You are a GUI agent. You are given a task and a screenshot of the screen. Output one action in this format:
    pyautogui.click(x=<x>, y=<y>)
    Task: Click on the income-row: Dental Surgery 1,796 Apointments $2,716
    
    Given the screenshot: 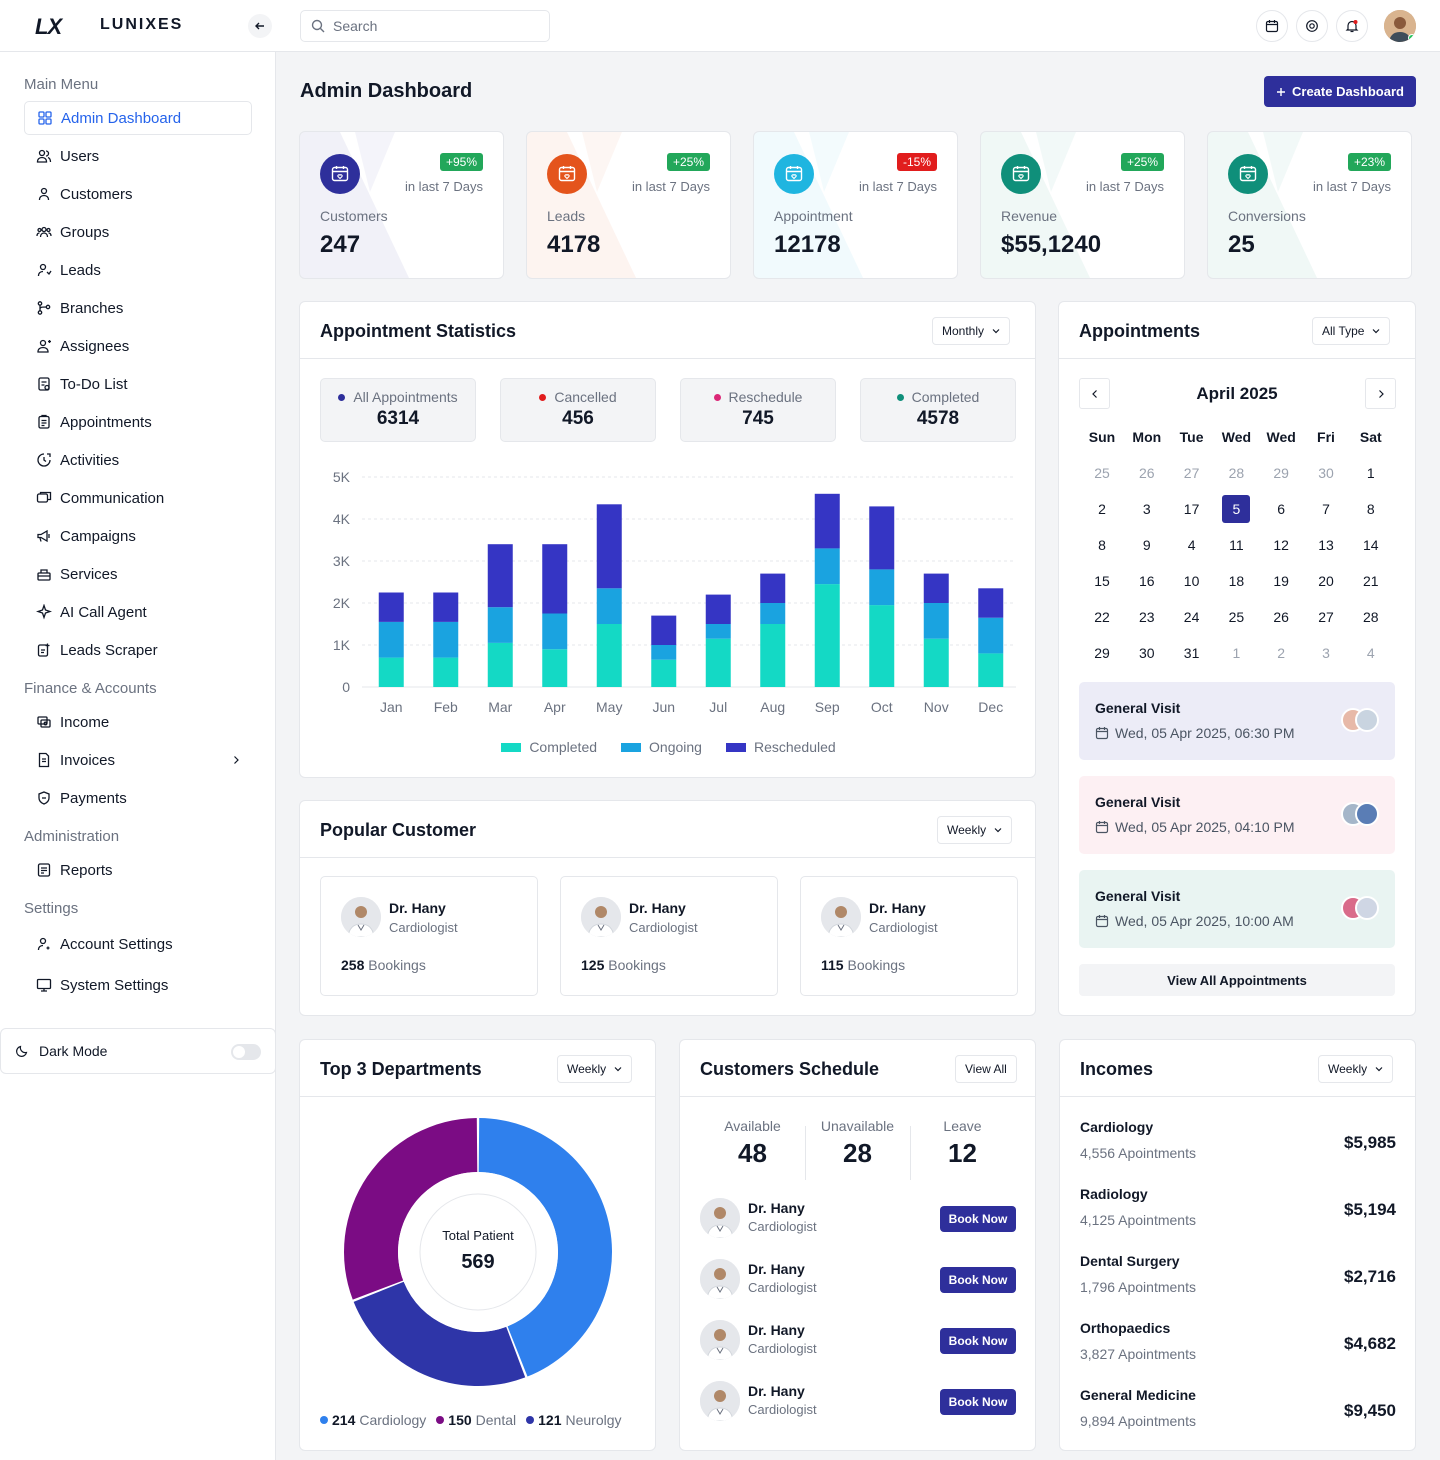 What is the action you would take?
    pyautogui.click(x=1238, y=1278)
    